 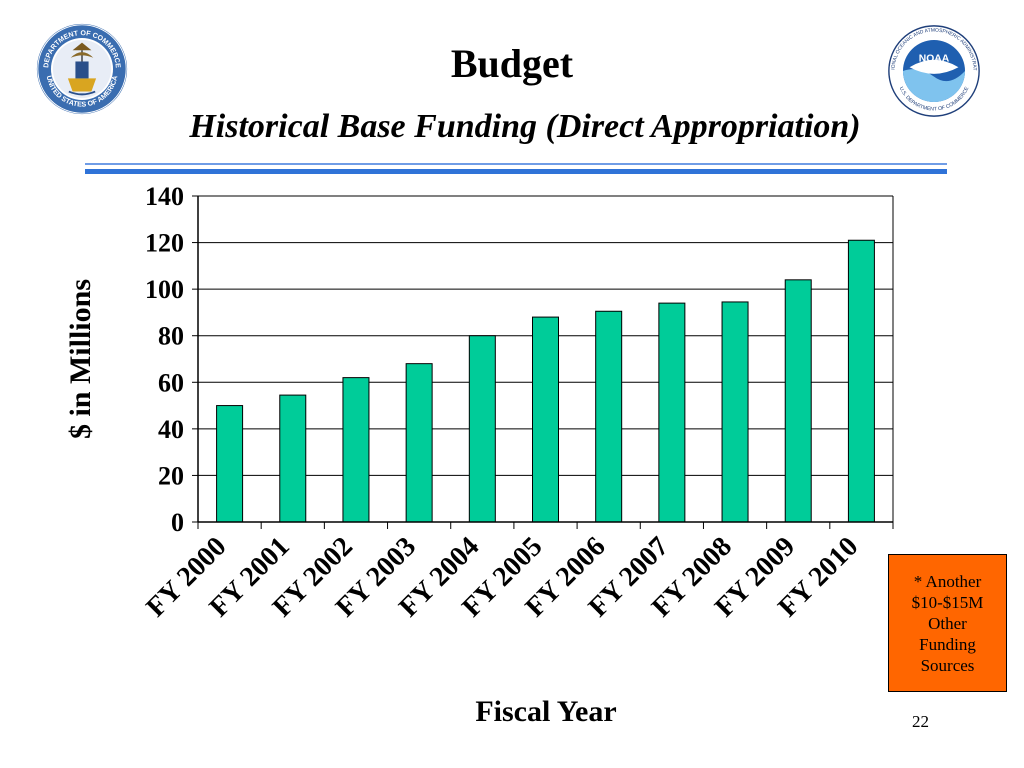 What do you see at coordinates (164, 289) in the screenshot?
I see `y-tick-label: 100` at bounding box center [164, 289].